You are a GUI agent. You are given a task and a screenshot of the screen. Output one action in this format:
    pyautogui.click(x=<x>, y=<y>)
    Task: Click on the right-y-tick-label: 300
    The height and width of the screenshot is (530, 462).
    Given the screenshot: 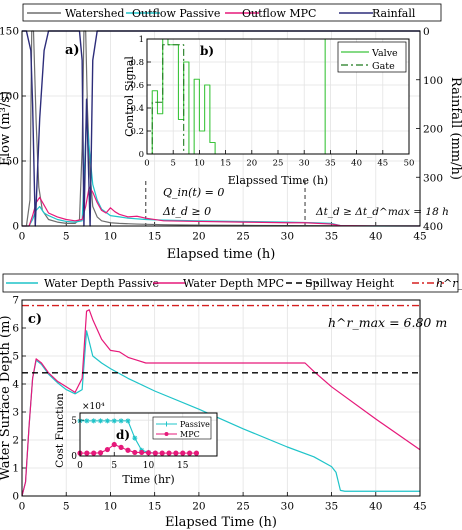 What is the action you would take?
    pyautogui.click(x=433, y=178)
    